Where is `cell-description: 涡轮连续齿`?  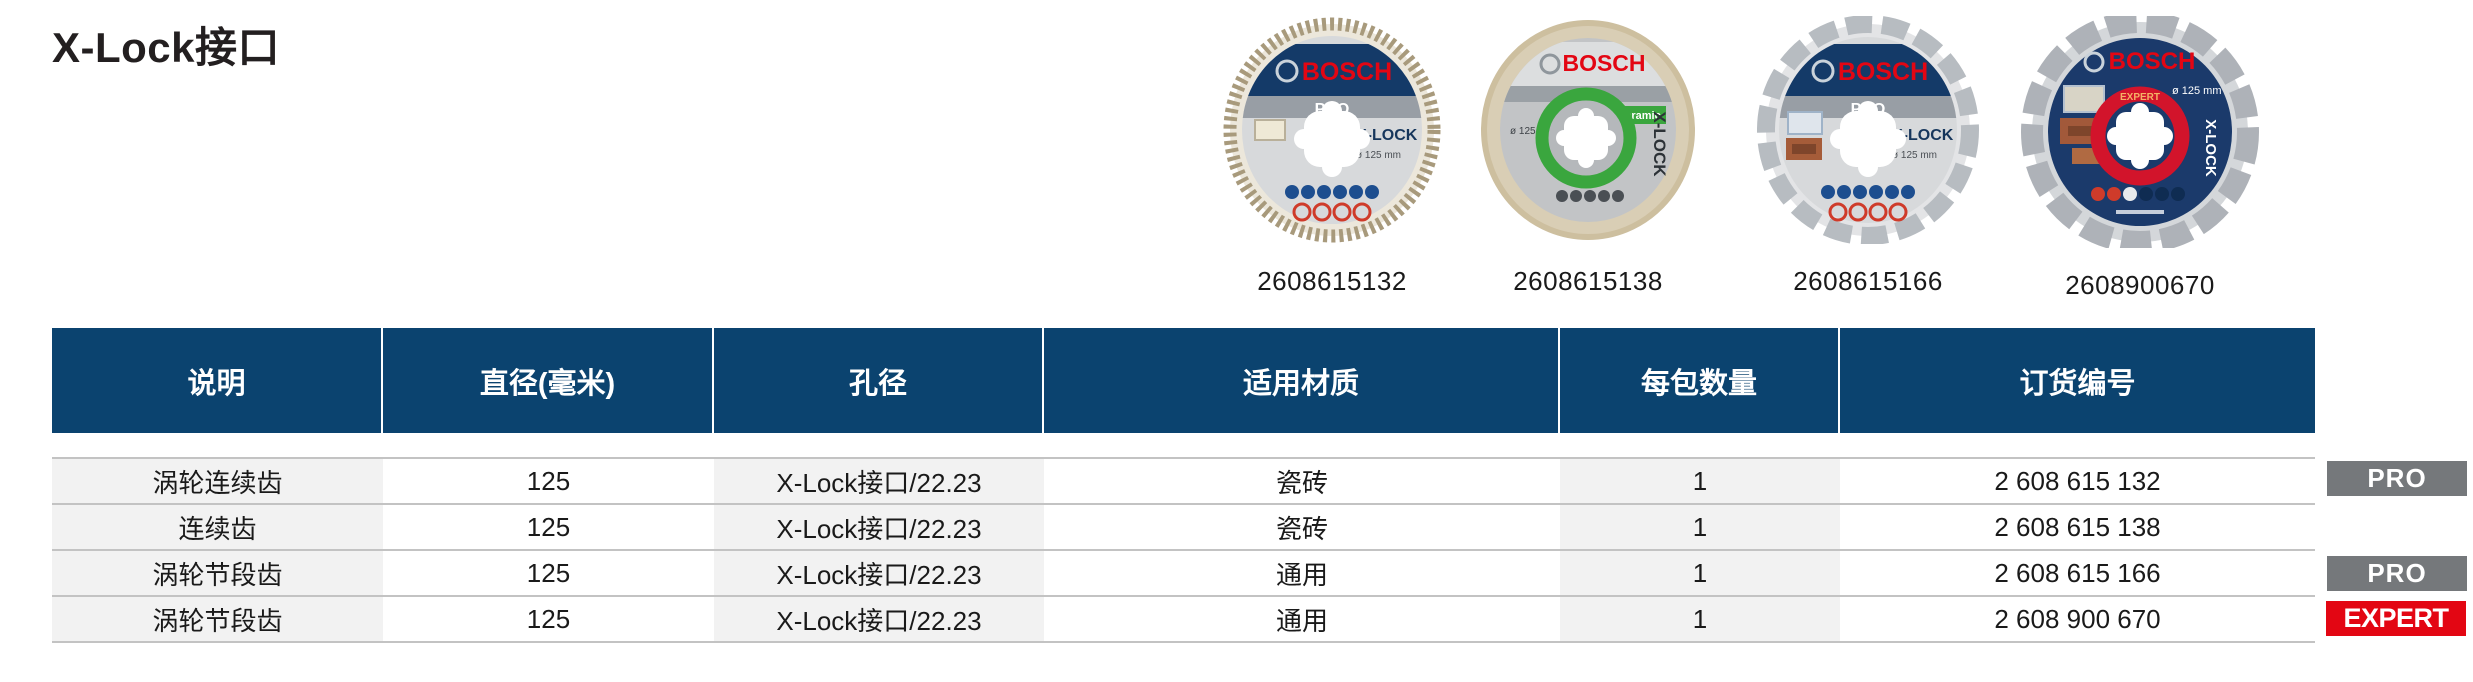 cell-description: 涡轮连续齿 is located at coordinates (217, 481).